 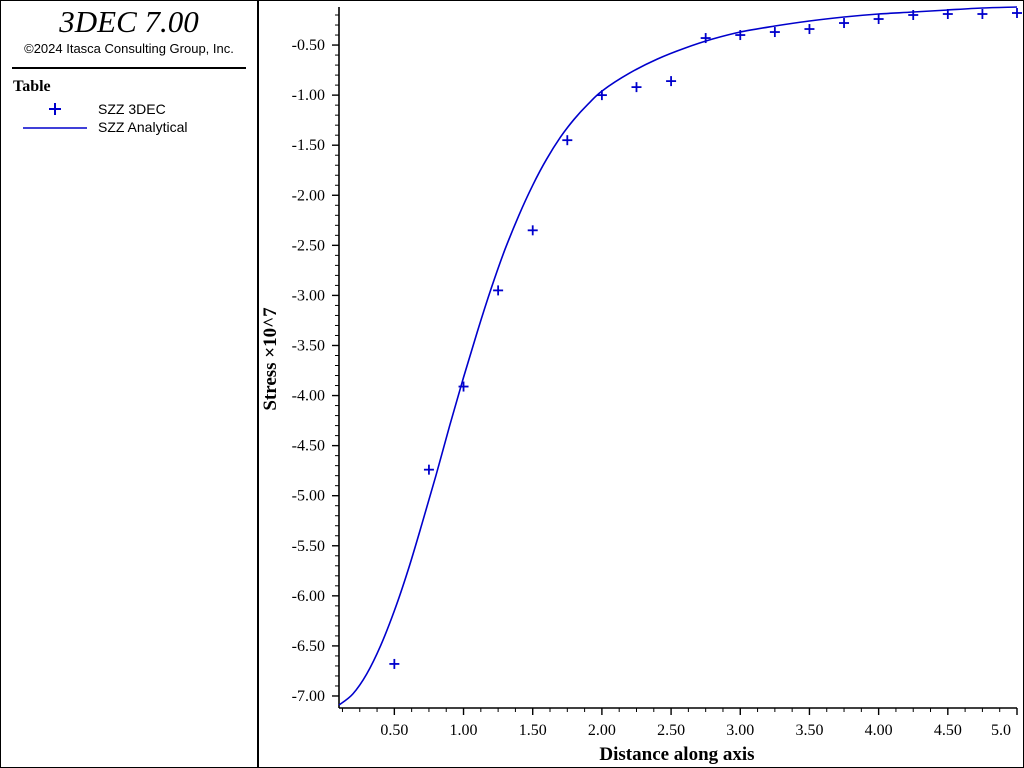 What do you see at coordinates (308, 95) in the screenshot?
I see `y-tick-label: -1.00` at bounding box center [308, 95].